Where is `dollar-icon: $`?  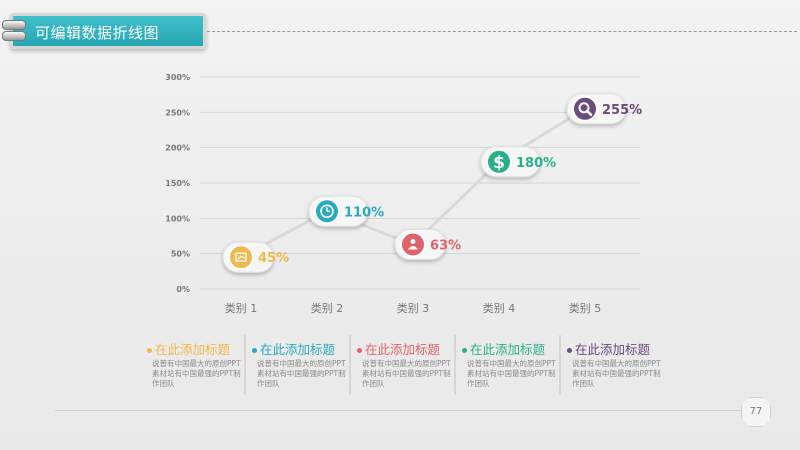 dollar-icon: $ is located at coordinates (499, 163).